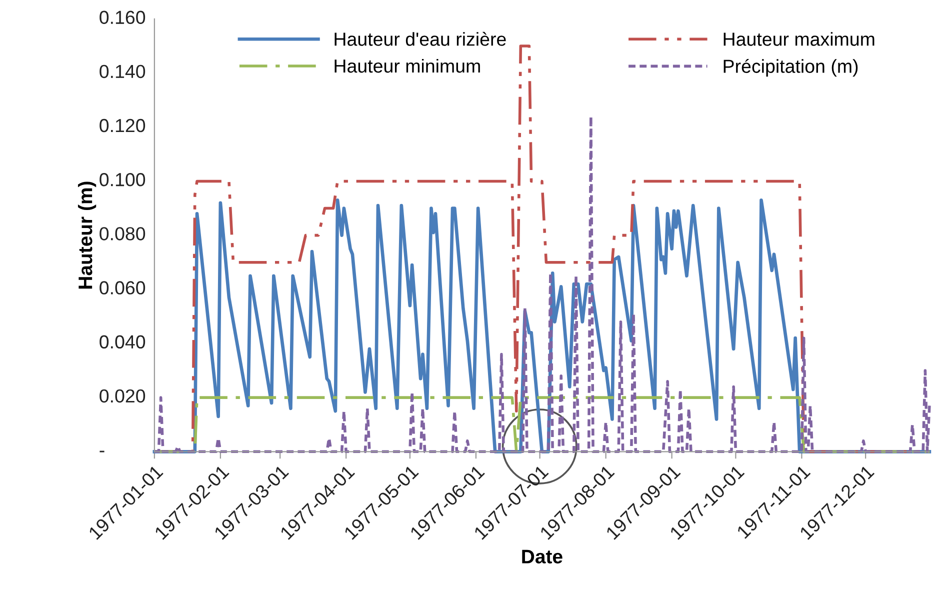 The width and height of the screenshot is (936, 612). Describe the element at coordinates (542, 557) in the screenshot. I see `x-axis-title: Date` at that location.